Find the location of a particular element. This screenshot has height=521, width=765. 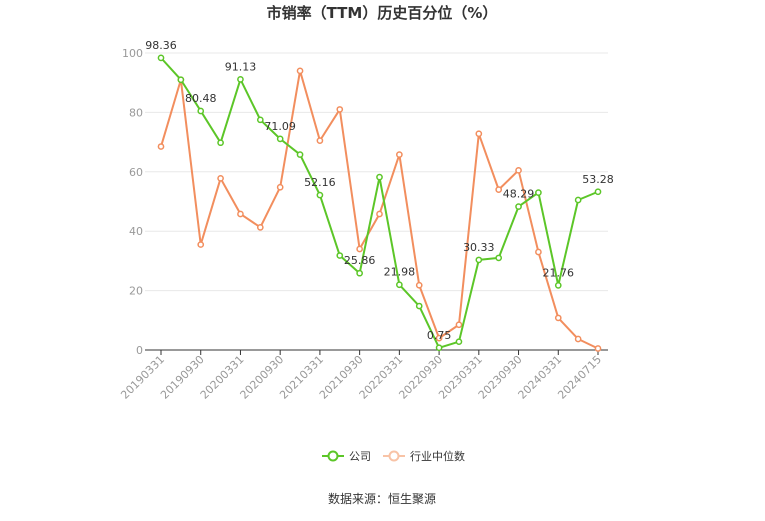

data-label: 21.98 is located at coordinates (400, 272).